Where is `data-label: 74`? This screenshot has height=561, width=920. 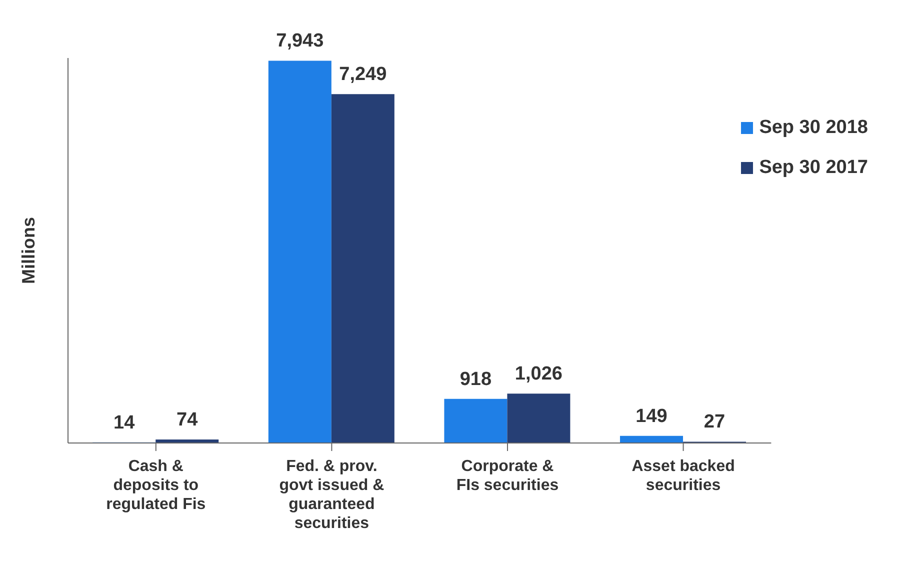 data-label: 74 is located at coordinates (187, 419).